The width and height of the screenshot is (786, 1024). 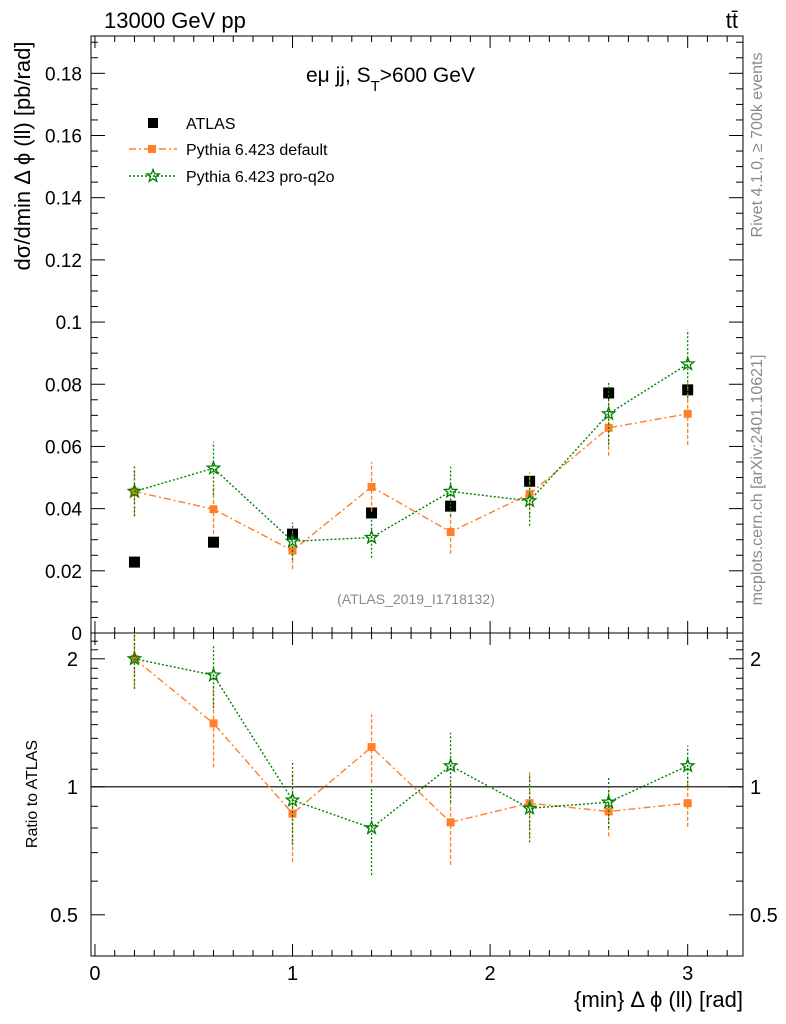 I want to click on plot-title: eμ jj, ST>600 GeV, so click(x=390, y=79).